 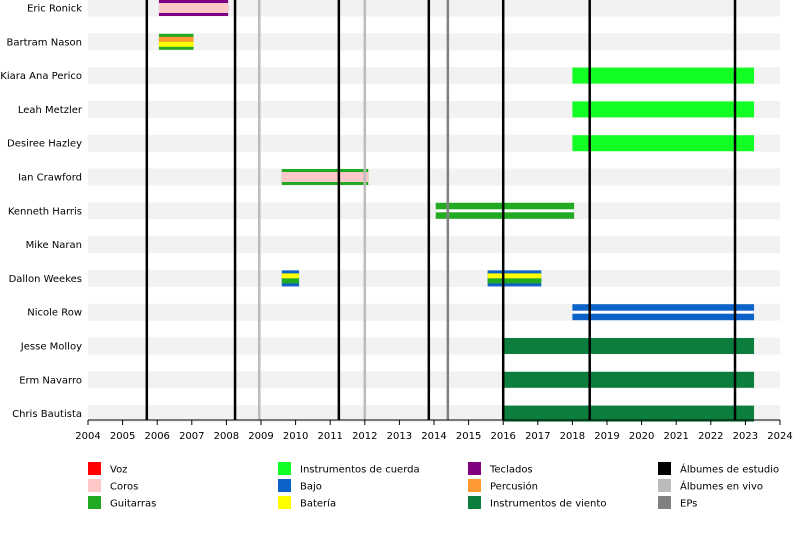 What do you see at coordinates (118, 470) in the screenshot?
I see `legend-label: Voz` at bounding box center [118, 470].